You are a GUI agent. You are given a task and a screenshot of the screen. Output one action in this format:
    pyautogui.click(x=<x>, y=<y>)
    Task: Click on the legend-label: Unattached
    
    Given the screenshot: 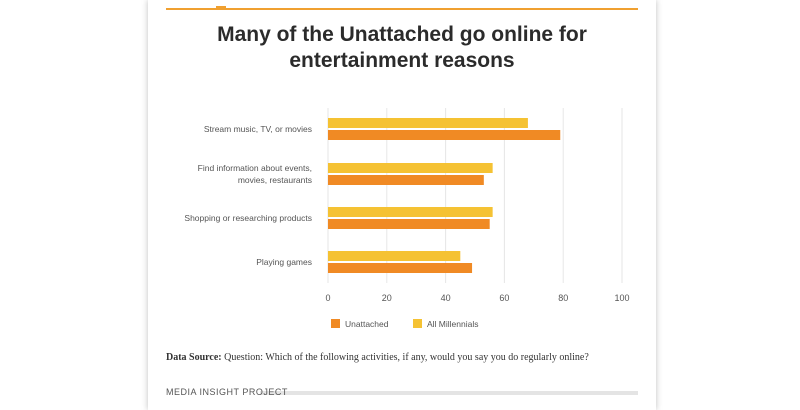 What is the action you would take?
    pyautogui.click(x=367, y=324)
    